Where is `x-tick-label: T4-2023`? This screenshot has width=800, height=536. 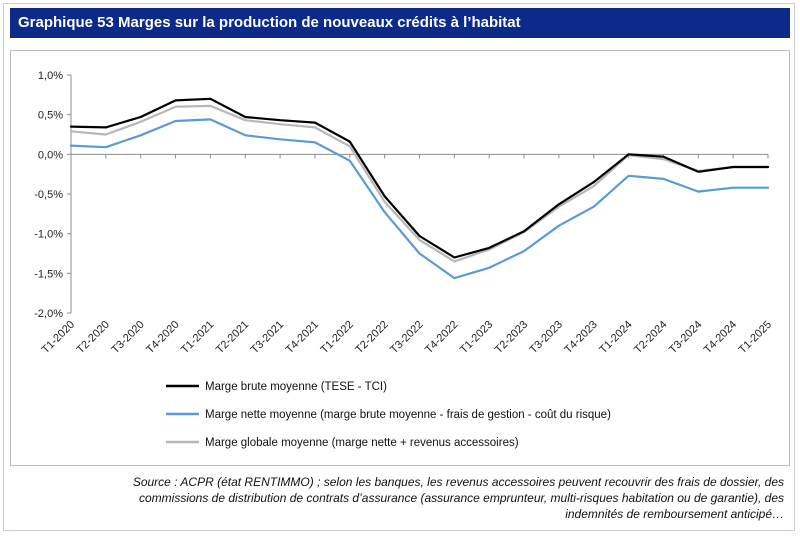
x-tick-label: T4-2023 is located at coordinates (580, 337).